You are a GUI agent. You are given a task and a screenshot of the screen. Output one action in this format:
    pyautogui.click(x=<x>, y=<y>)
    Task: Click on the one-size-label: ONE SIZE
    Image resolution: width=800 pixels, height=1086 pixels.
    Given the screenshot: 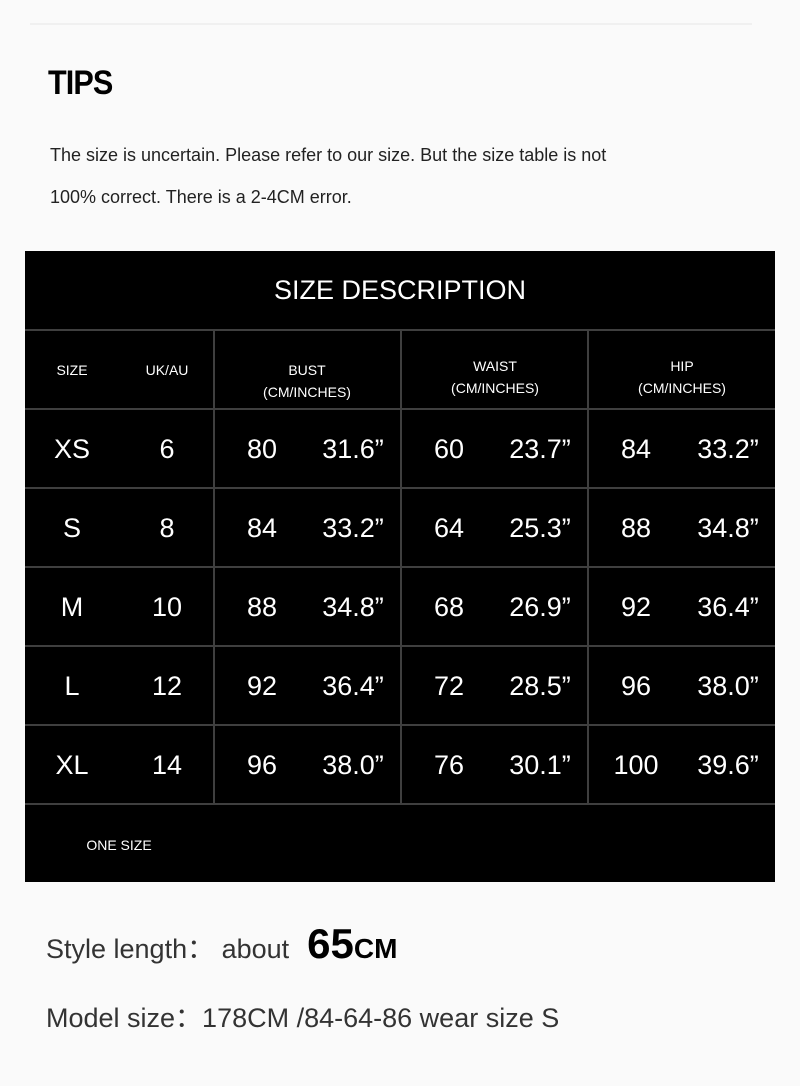 What is the action you would take?
    pyautogui.click(x=119, y=845)
    